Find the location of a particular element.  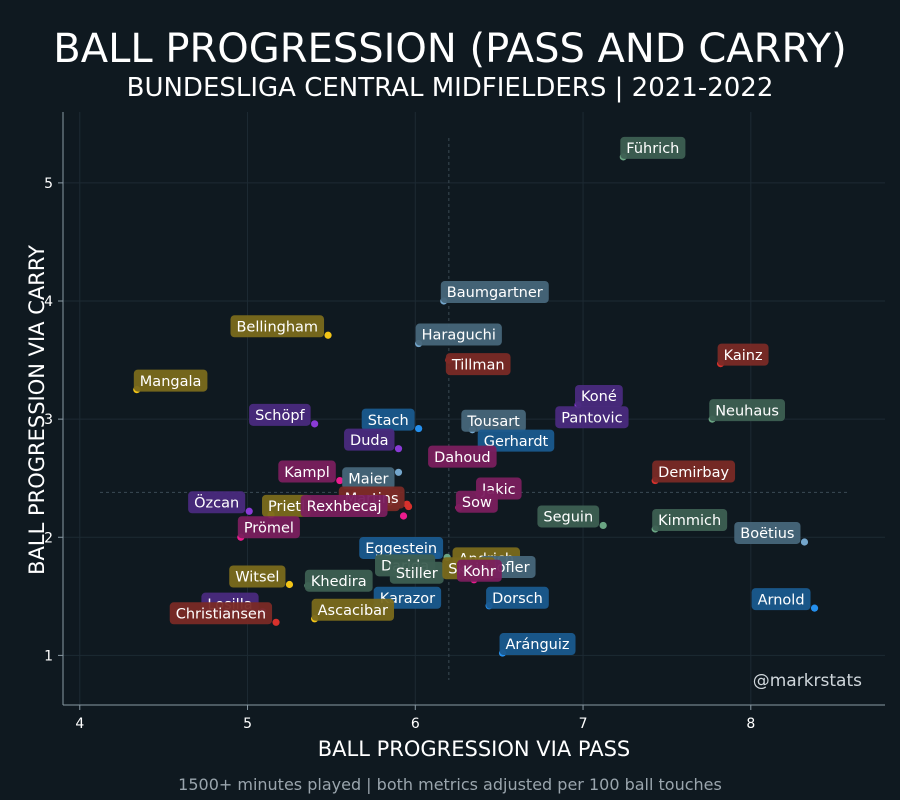

data-label: Pantovic is located at coordinates (592, 417).